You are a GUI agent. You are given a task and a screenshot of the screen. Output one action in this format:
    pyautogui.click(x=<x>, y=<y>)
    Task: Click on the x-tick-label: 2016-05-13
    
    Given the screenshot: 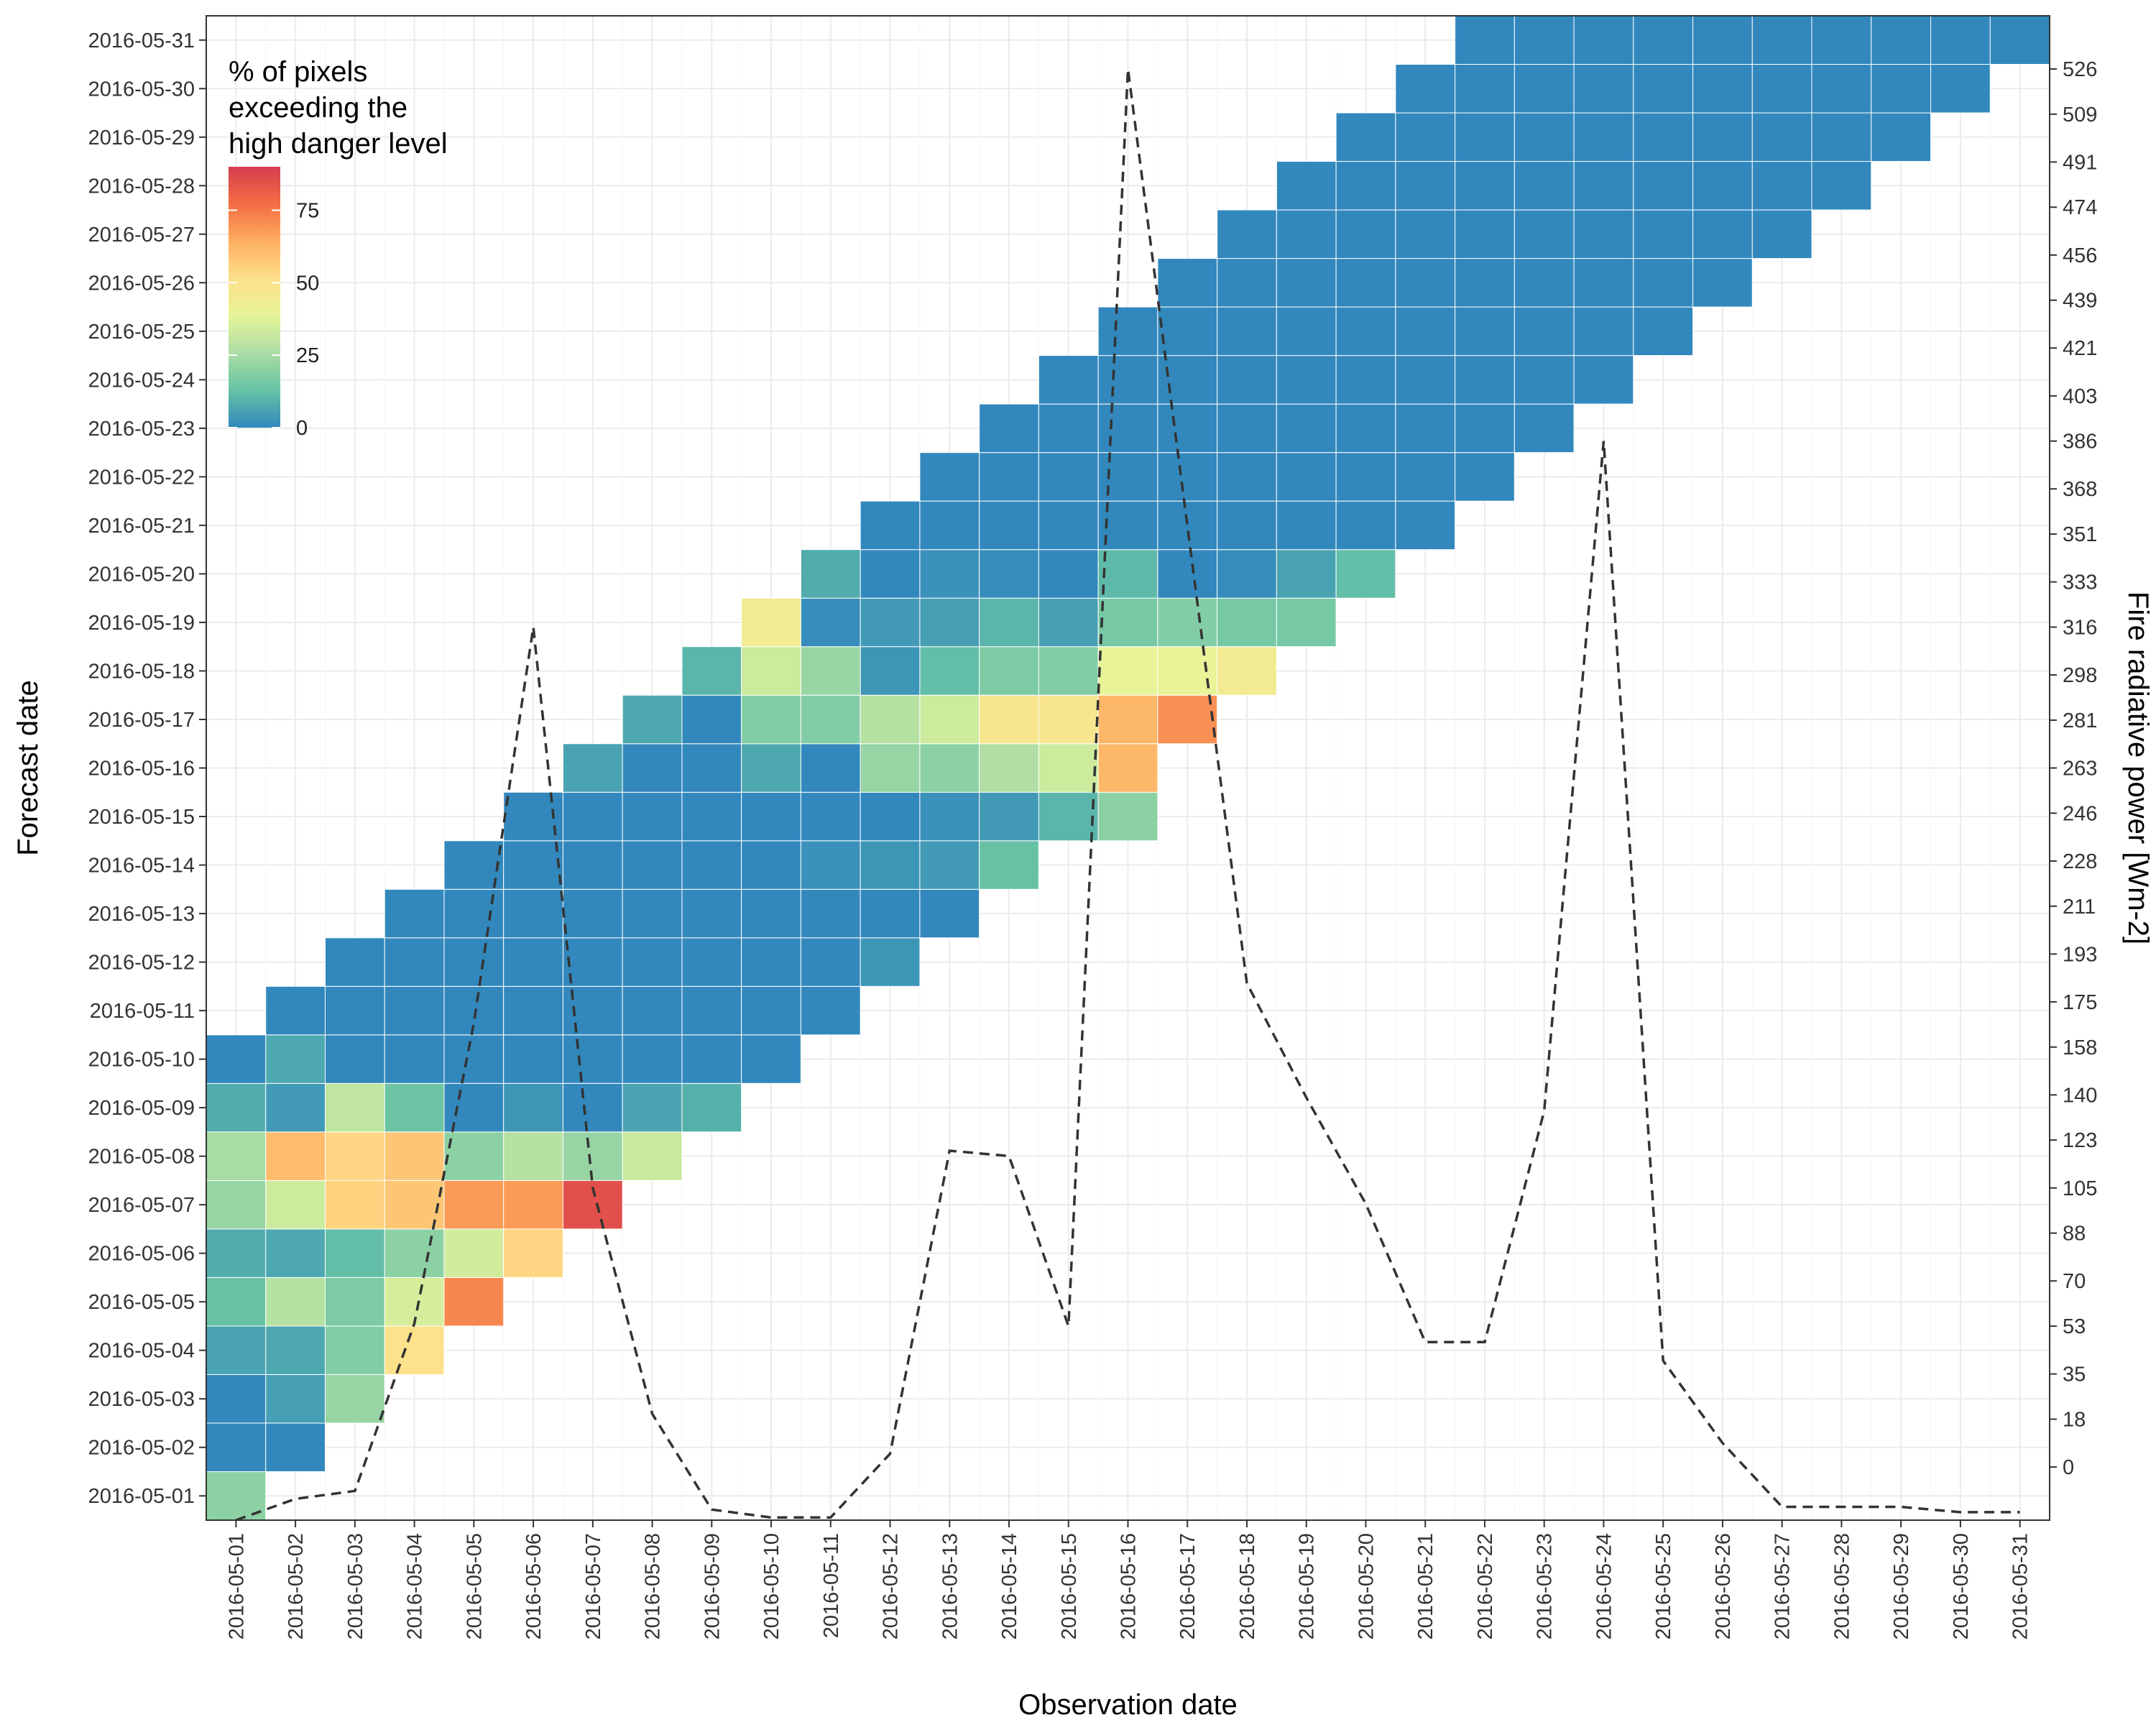 What is the action you would take?
    pyautogui.click(x=951, y=1586)
    